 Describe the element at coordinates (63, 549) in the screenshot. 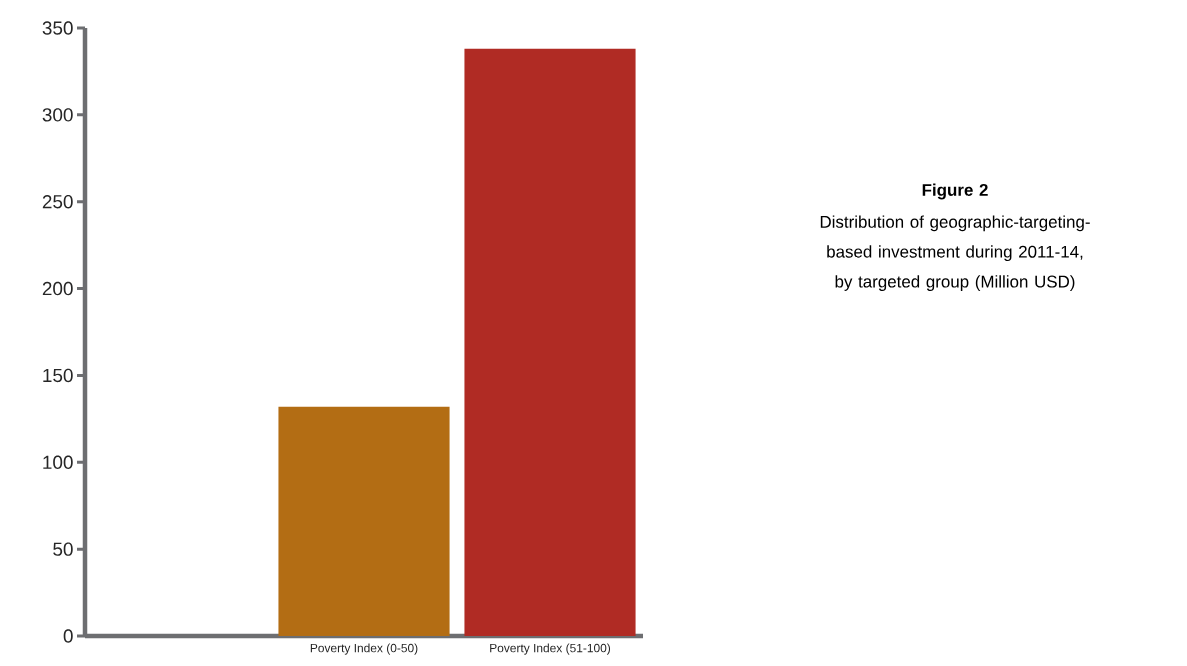

I see `y-tick-label: 50` at that location.